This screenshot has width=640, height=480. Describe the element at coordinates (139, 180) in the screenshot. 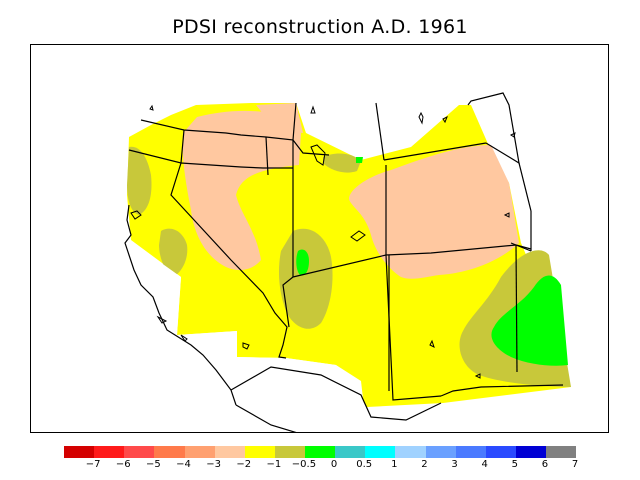

I see `pdsi-field-olive-coast` at that location.